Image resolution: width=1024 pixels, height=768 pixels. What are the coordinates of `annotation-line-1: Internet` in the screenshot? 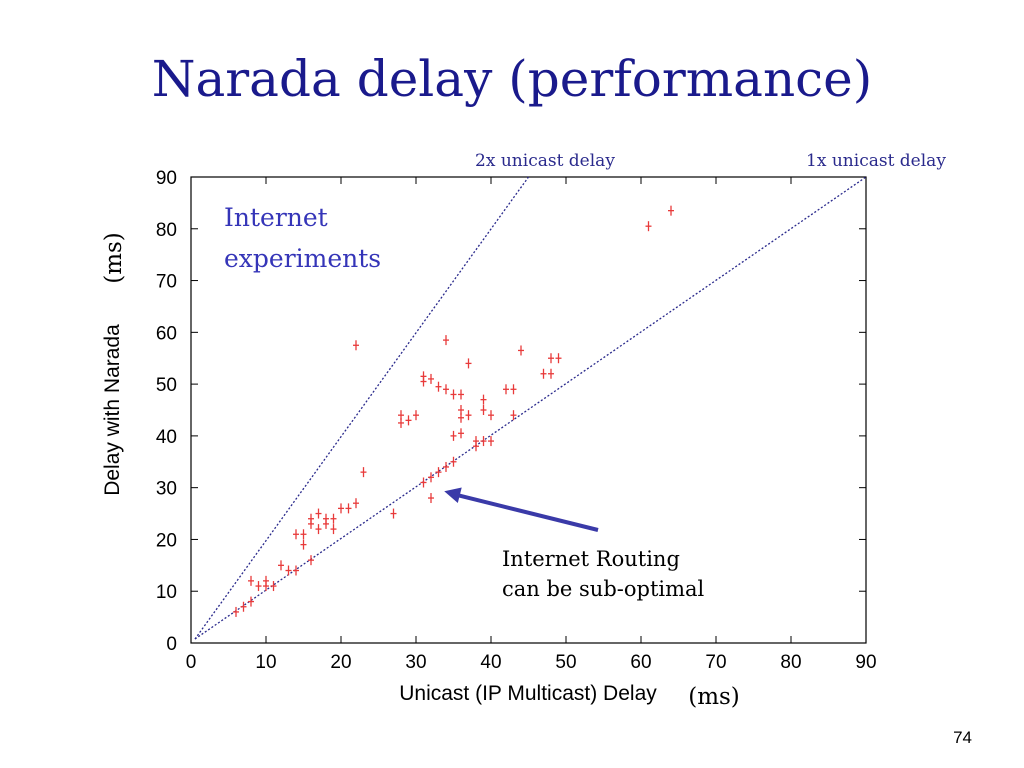 It's located at (276, 217).